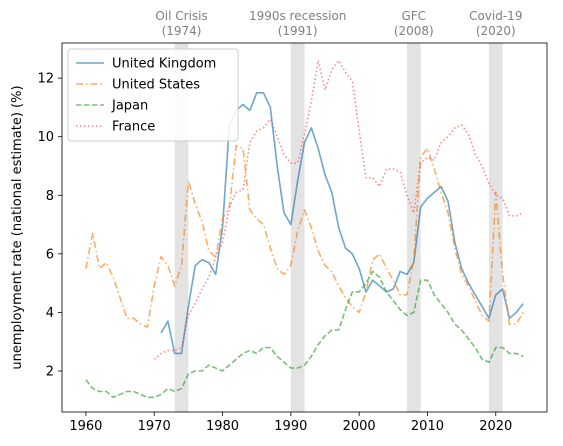  I want to click on y-tick-label: 10, so click(45, 137).